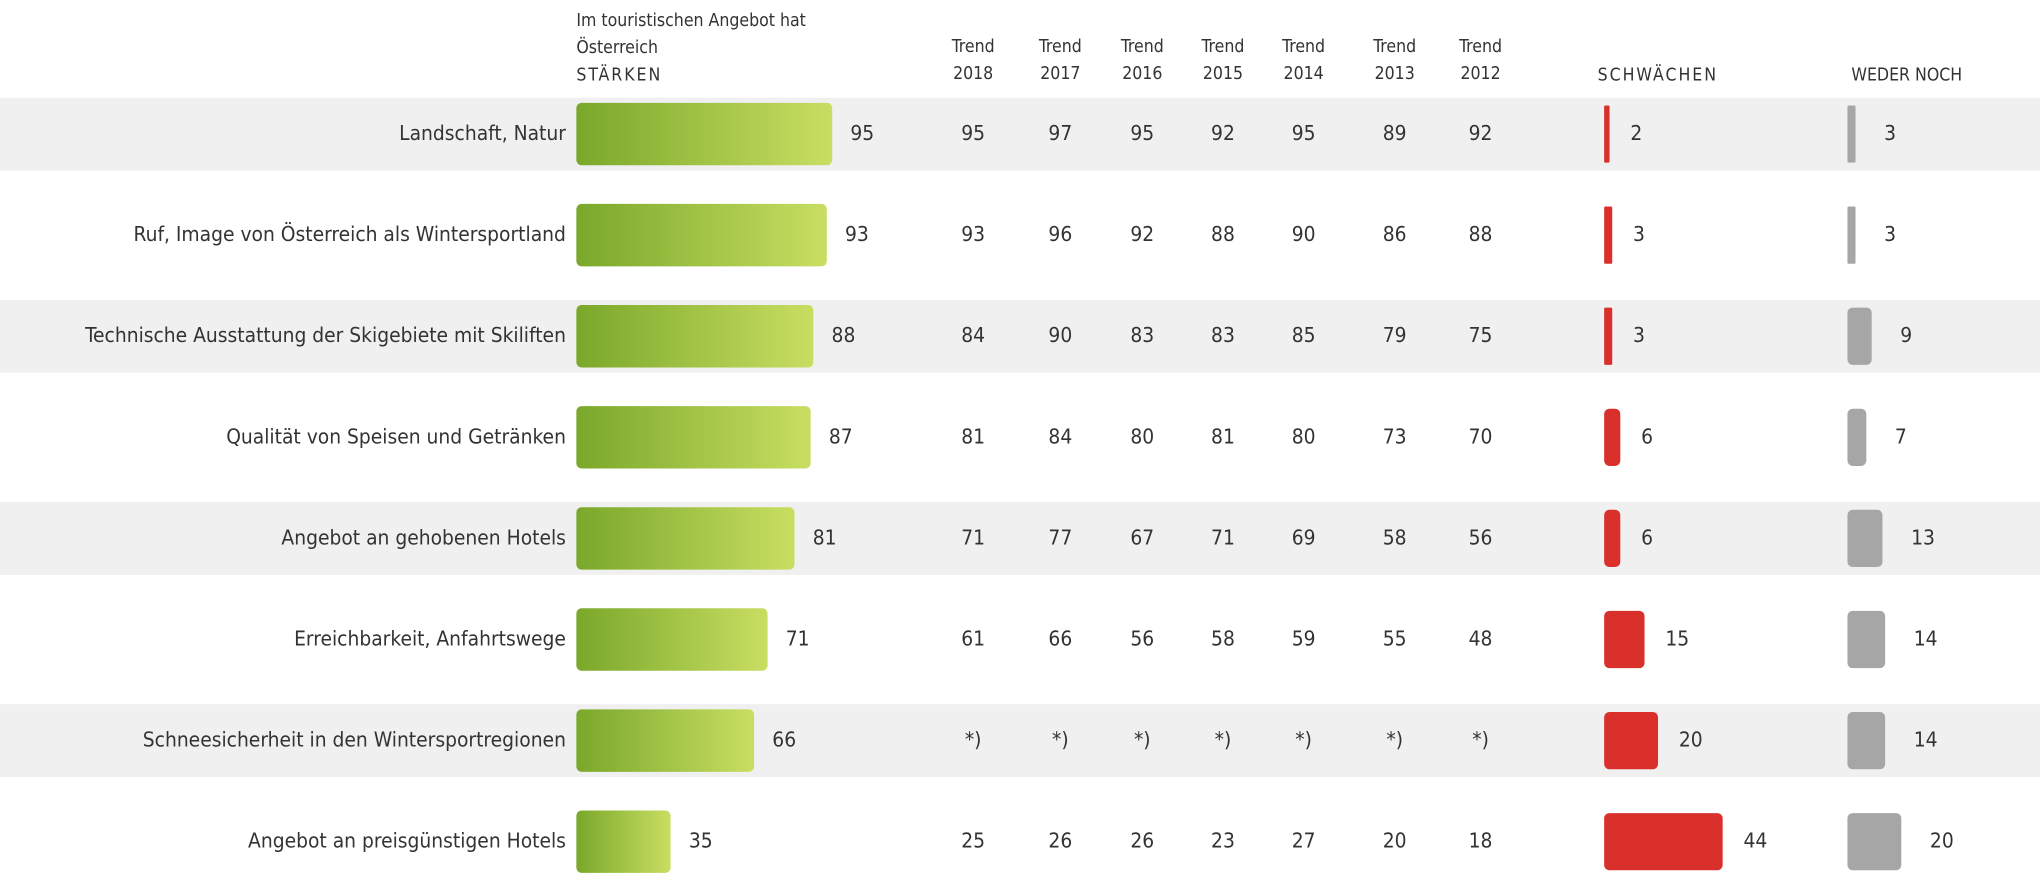  Describe the element at coordinates (423, 537) in the screenshot. I see `row-label: Angebot an gehobenen Hotels` at that location.